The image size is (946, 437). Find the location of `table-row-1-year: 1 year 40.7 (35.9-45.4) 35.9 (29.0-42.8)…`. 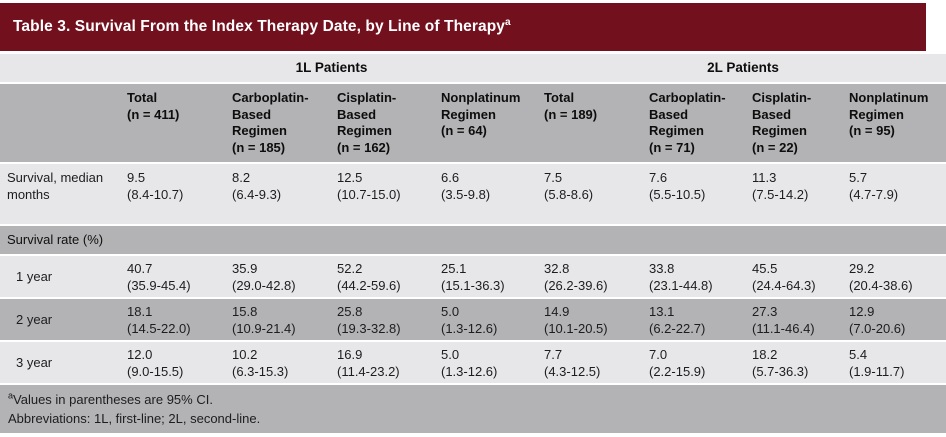

table-row-1-year: 1 year 40.7 (35.9-45.4) 35.9 (29.0-42.8)… is located at coordinates (473, 276).